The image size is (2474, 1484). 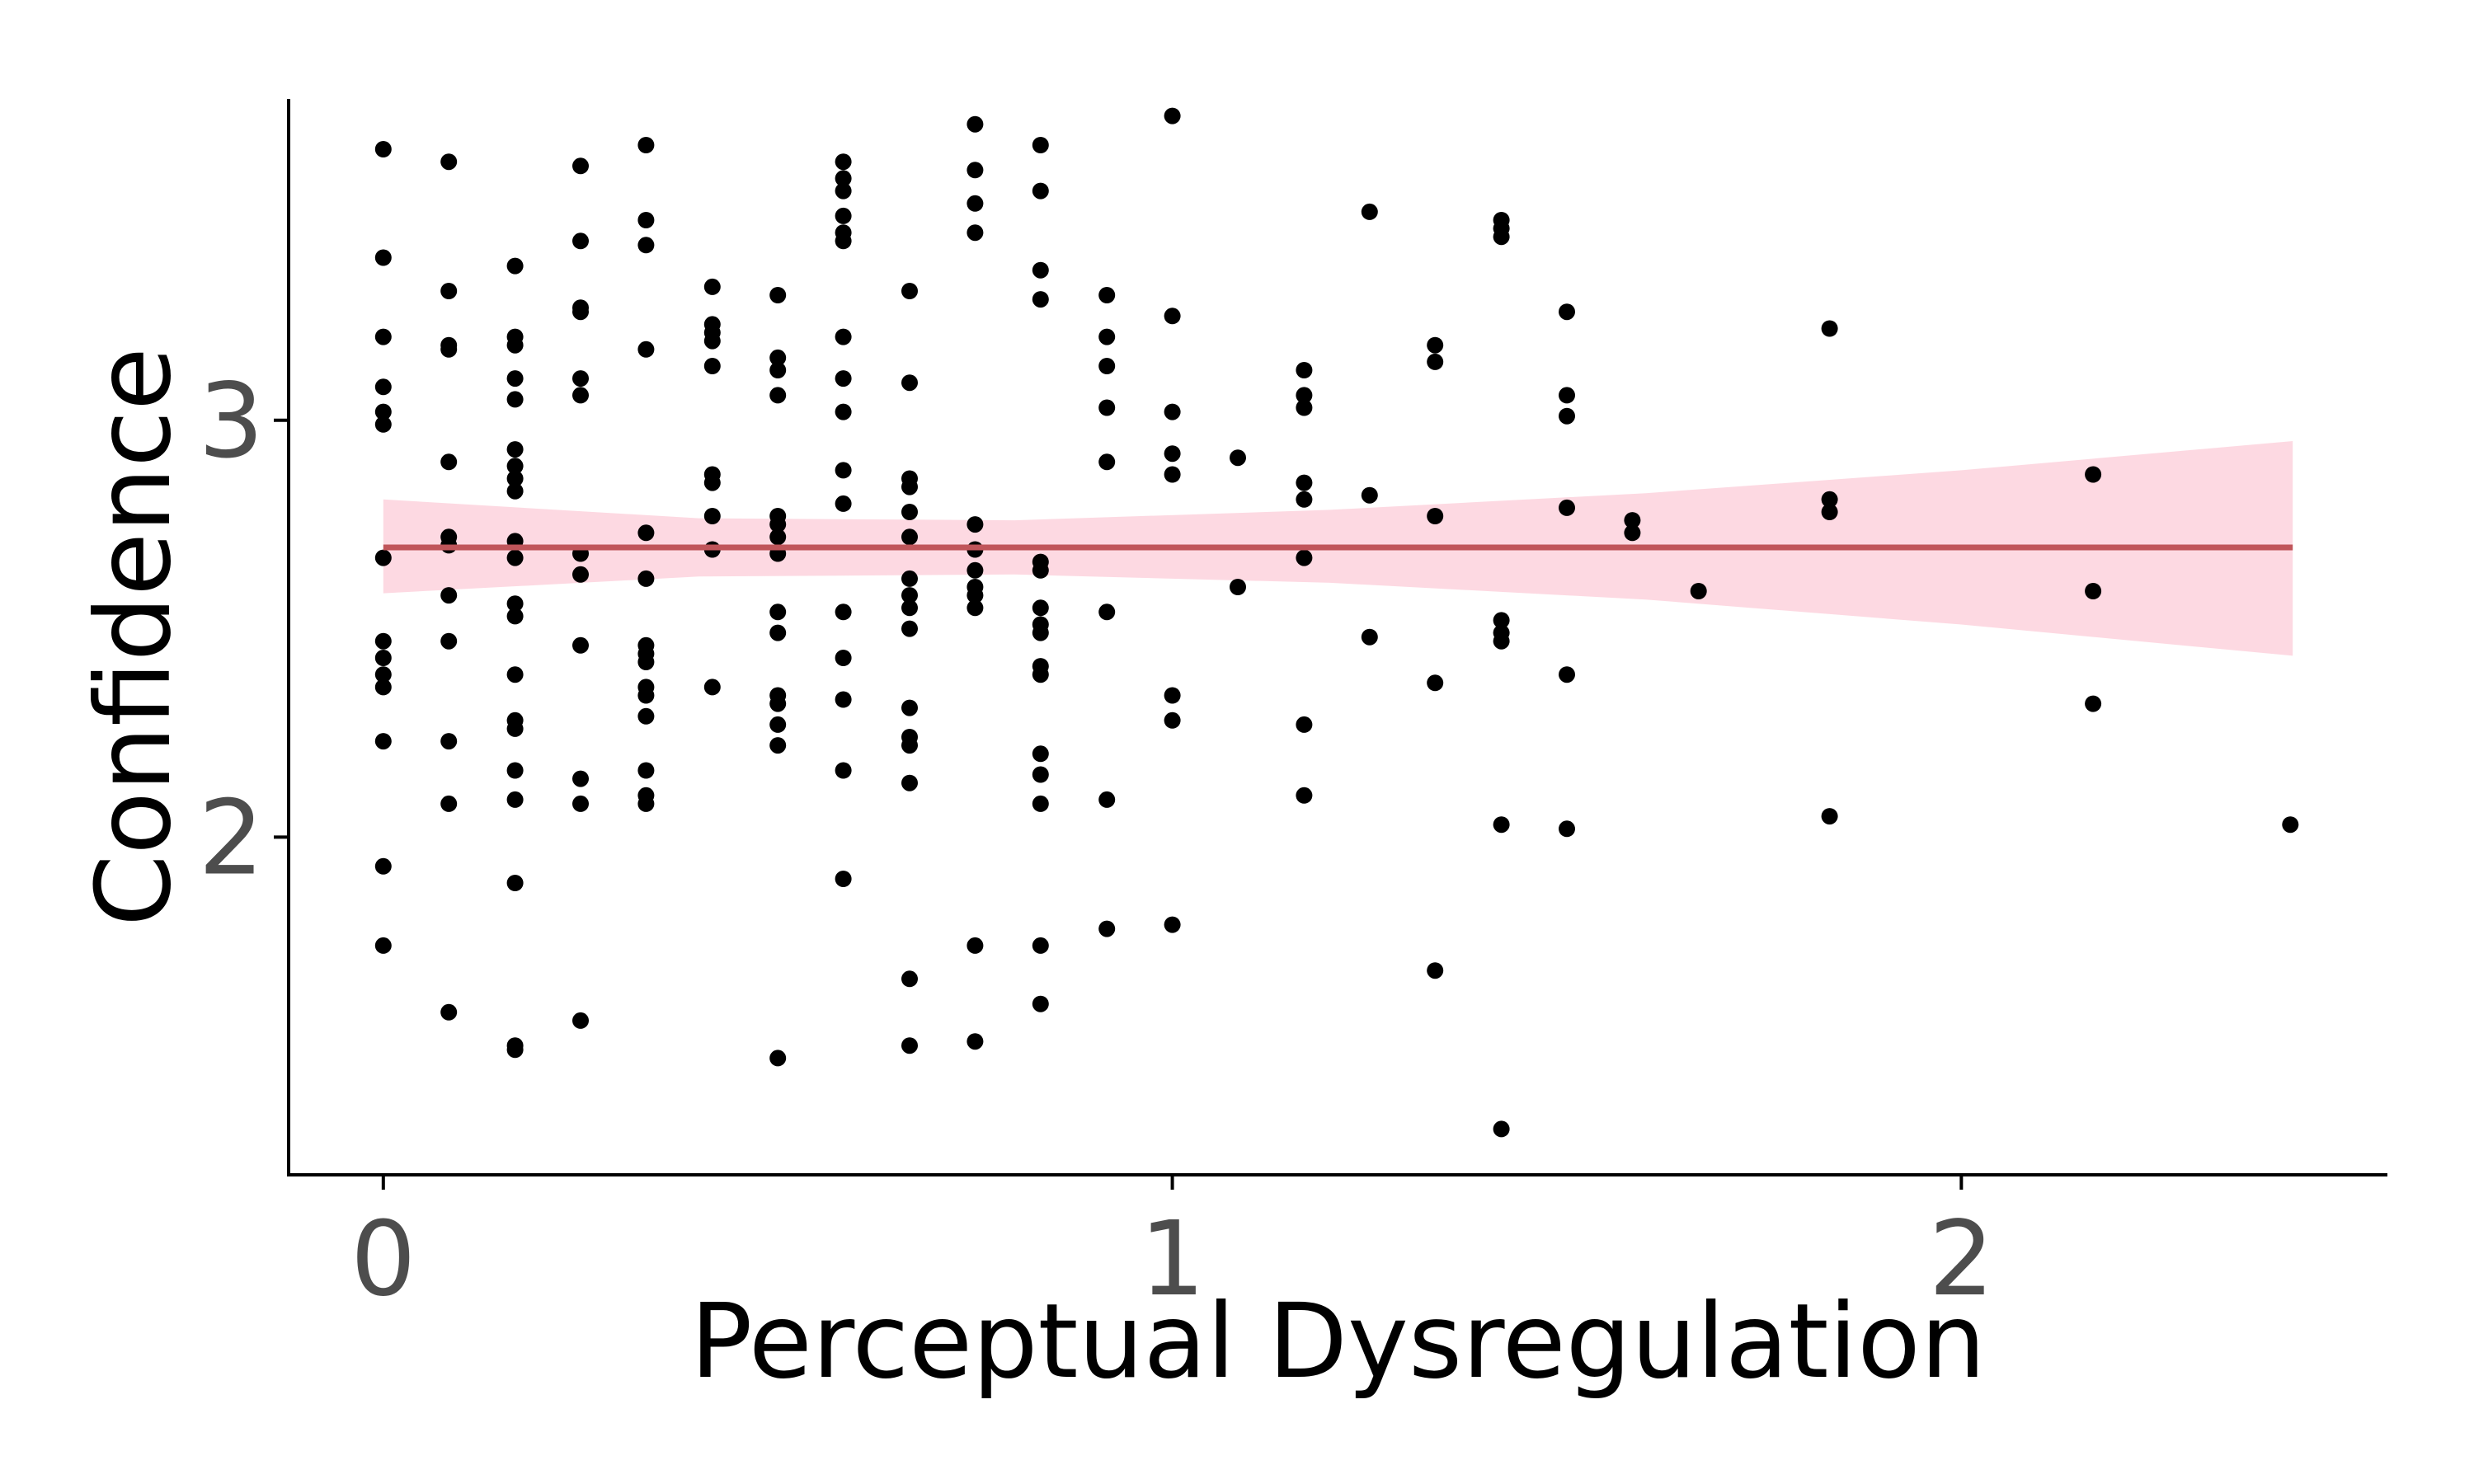 I want to click on y-ticks: 23, so click(x=243, y=630).